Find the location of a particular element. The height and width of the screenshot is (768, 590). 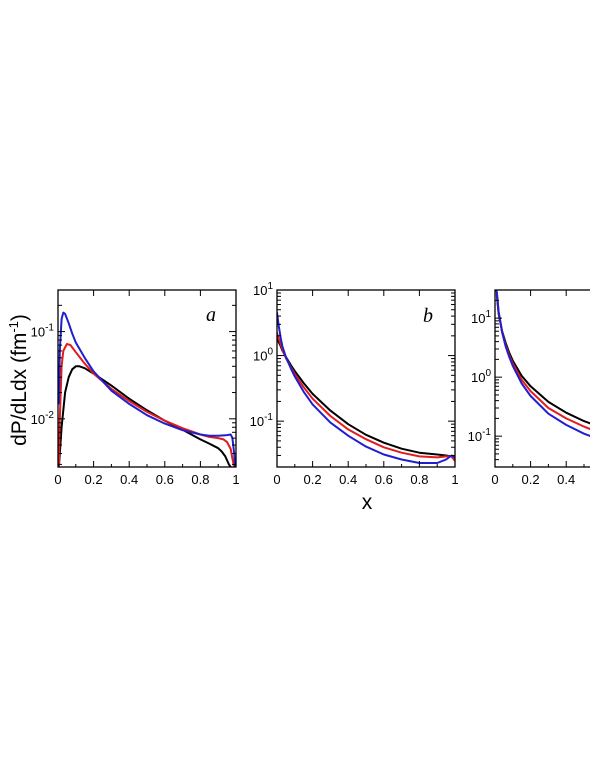

panel-3-curves is located at coordinates (542, 363).